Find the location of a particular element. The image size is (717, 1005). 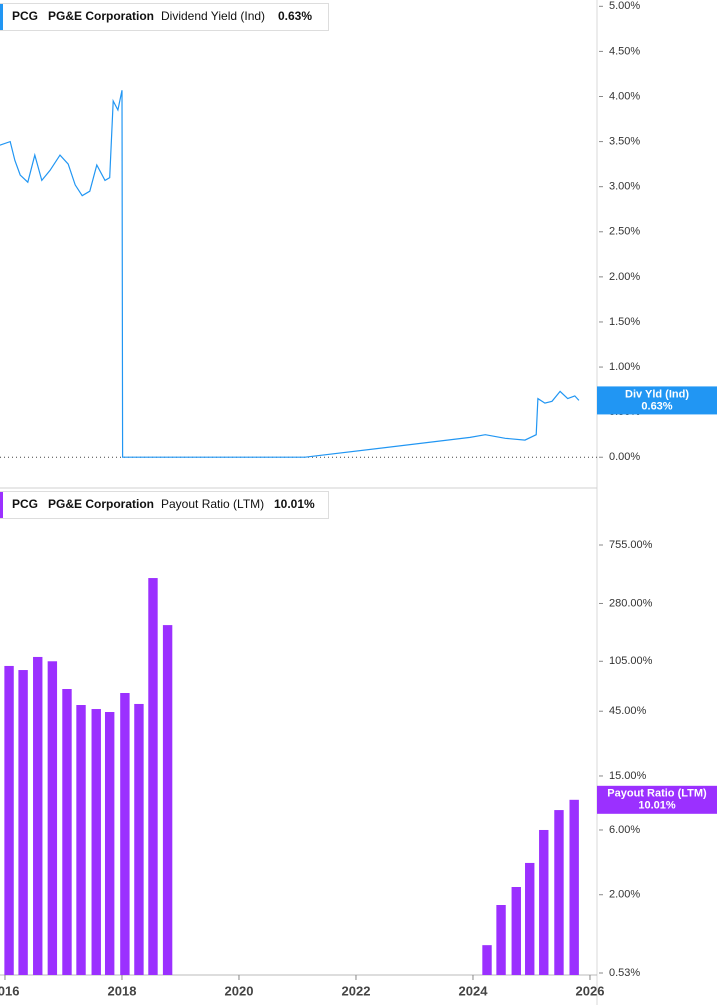

current-tag-name: Payout Ratio (LTM) is located at coordinates (657, 794).